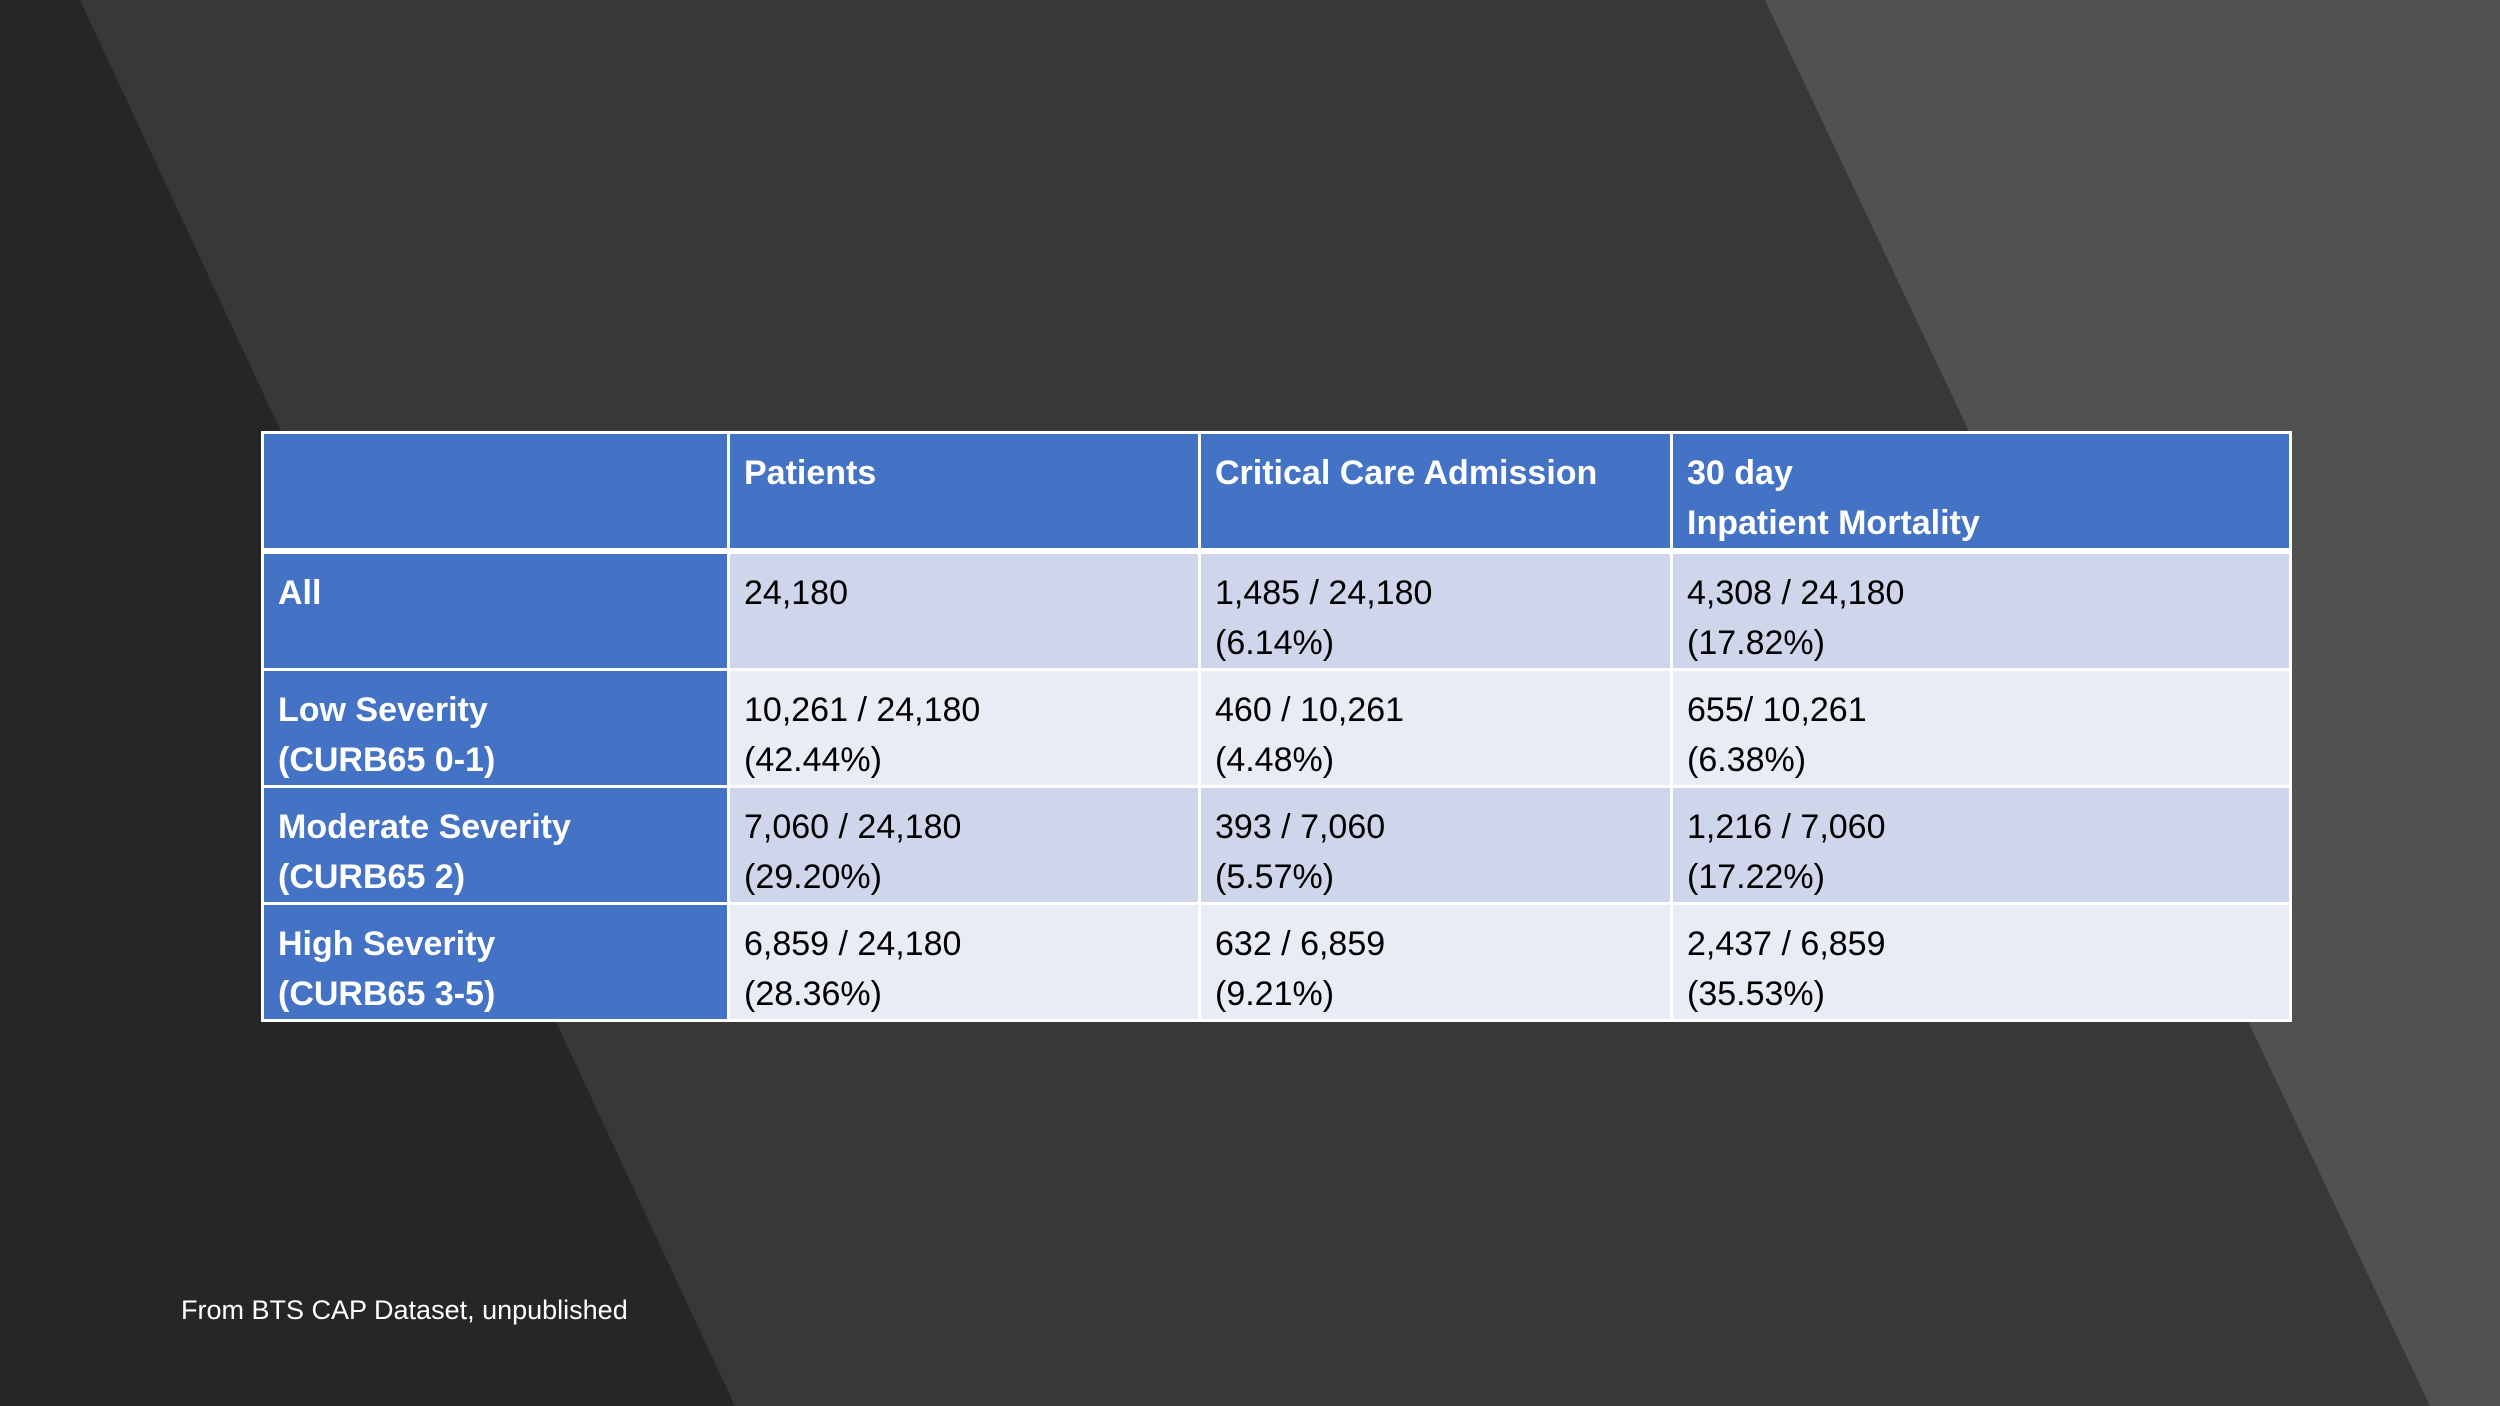 This screenshot has width=2500, height=1406. I want to click on critical-care-cell: 1,485 / 24,180 (6.14%), so click(1435, 610).